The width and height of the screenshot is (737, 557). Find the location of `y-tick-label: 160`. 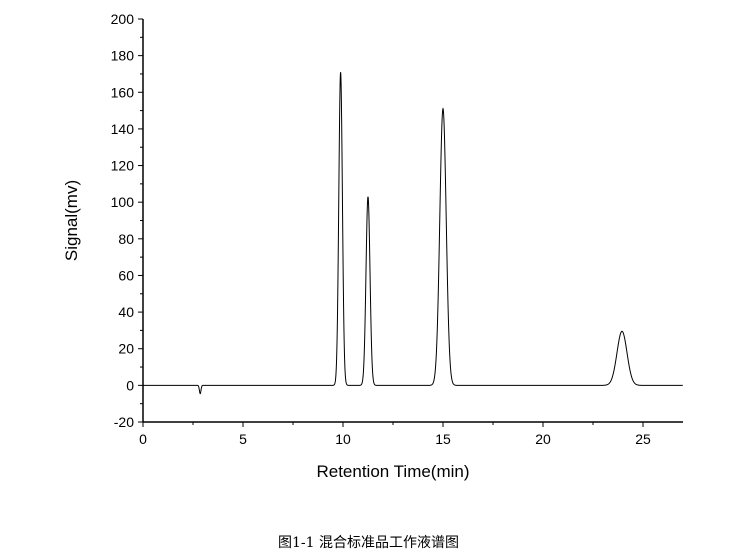

y-tick-label: 160 is located at coordinates (123, 92).